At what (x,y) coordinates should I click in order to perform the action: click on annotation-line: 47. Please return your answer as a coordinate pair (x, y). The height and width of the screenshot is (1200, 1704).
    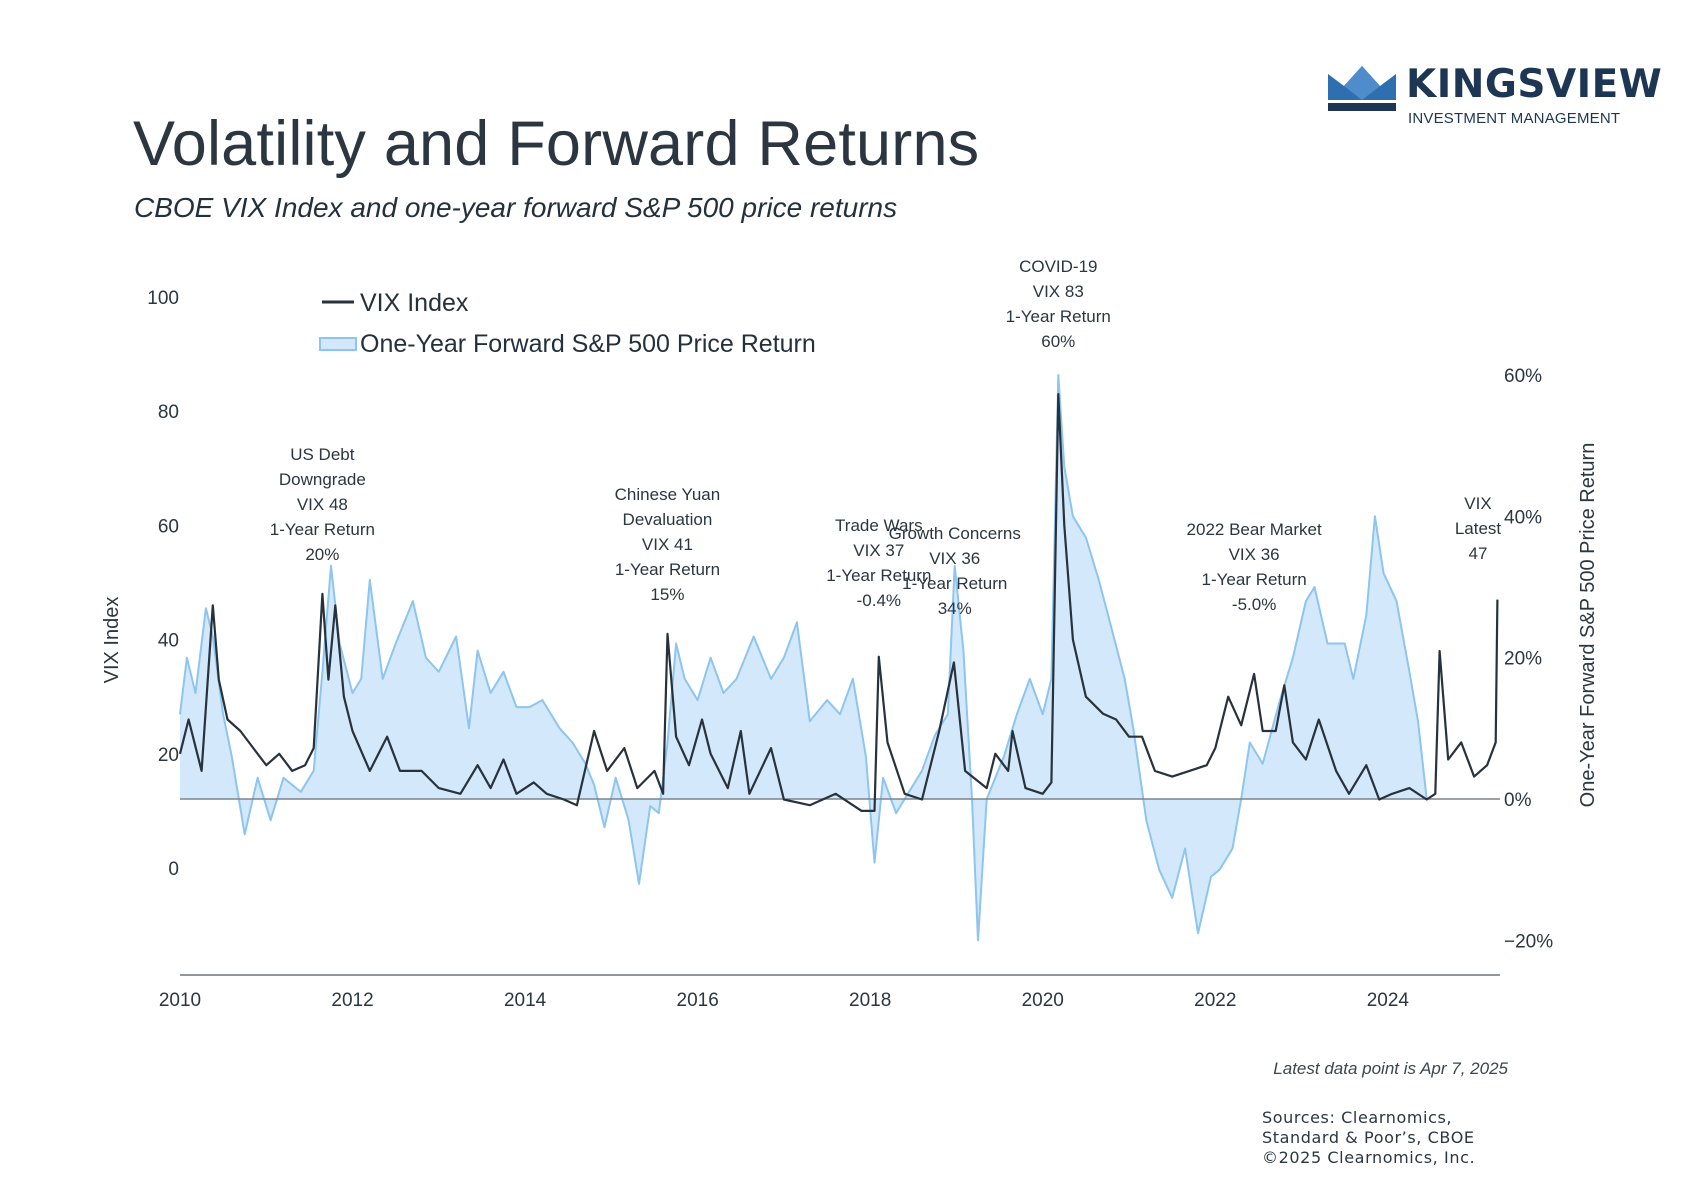
    Looking at the image, I should click on (1478, 553).